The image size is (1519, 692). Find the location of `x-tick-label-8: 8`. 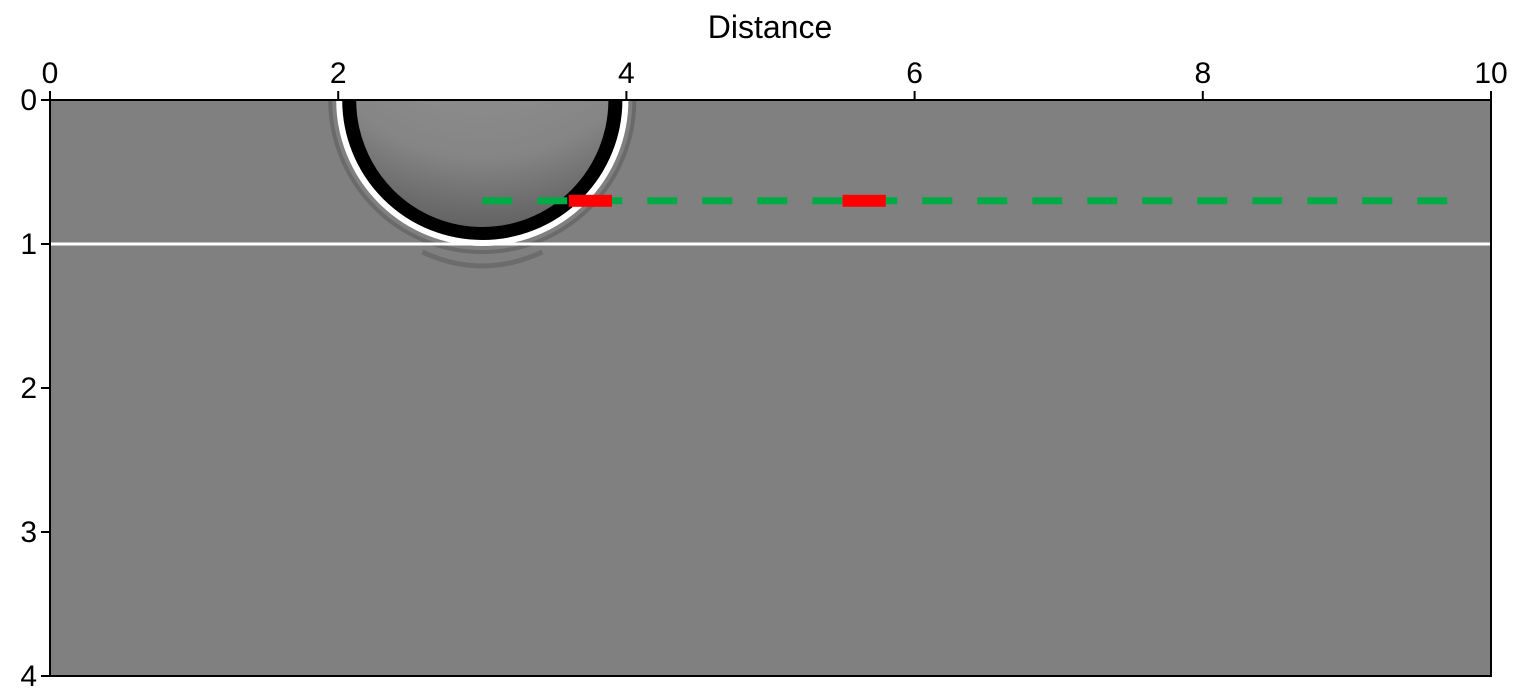

x-tick-label-8: 8 is located at coordinates (1202, 73).